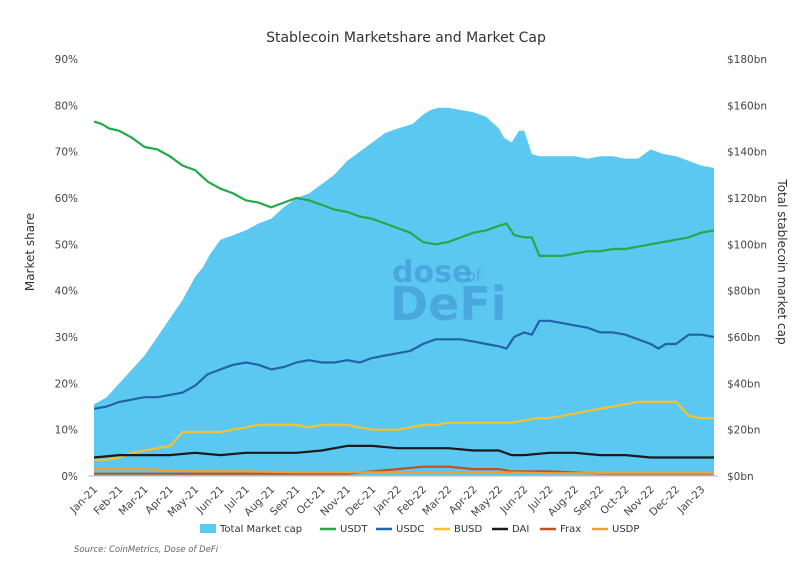 The height and width of the screenshot is (561, 812). What do you see at coordinates (740, 477) in the screenshot?
I see `y2-tick-label: $0bn` at bounding box center [740, 477].